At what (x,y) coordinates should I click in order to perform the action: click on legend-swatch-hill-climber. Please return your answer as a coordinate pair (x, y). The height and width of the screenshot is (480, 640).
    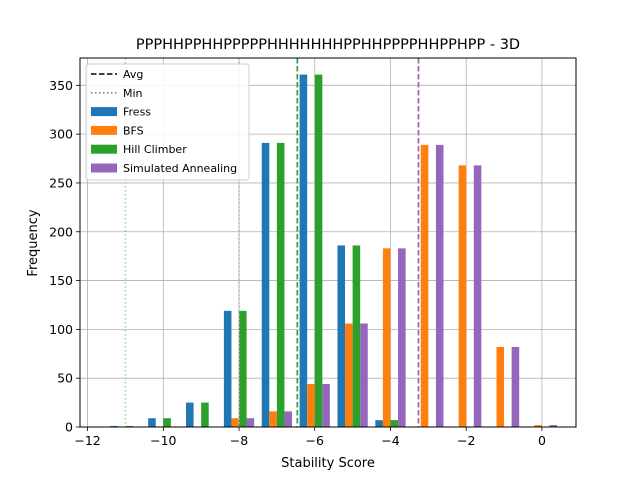
    Looking at the image, I should click on (104, 149).